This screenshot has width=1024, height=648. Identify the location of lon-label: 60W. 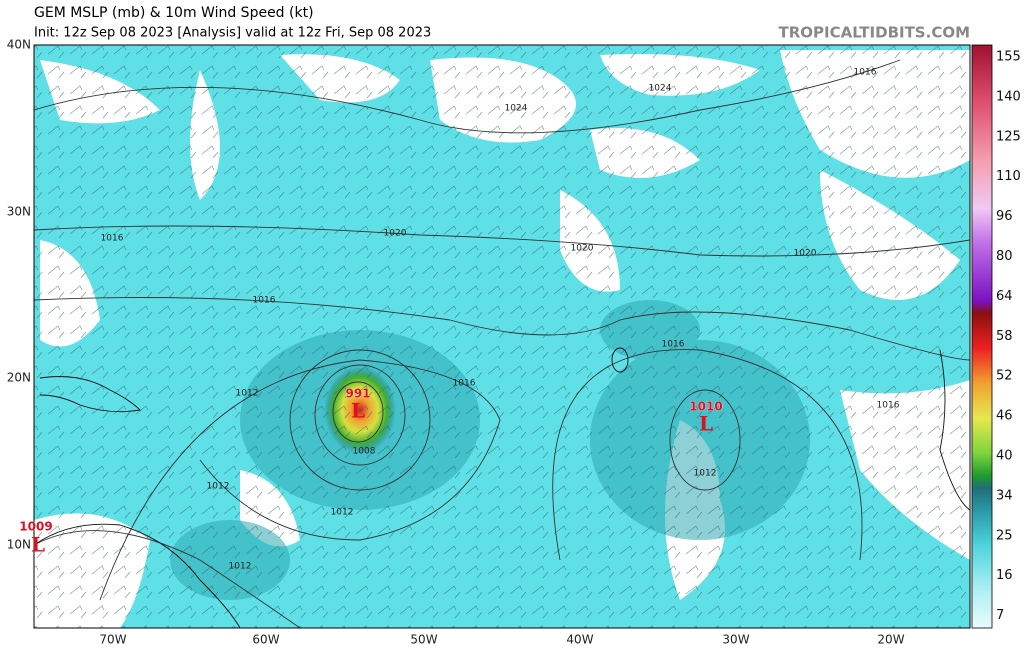
(265, 640).